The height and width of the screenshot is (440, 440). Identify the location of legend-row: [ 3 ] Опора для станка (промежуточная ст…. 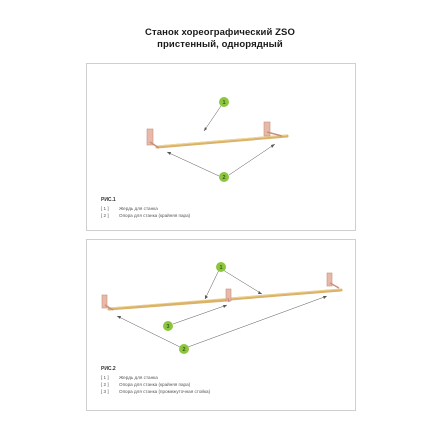
(155, 391).